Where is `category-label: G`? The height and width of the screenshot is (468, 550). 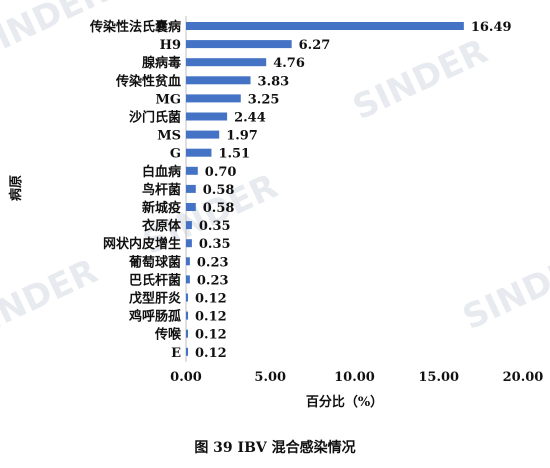
category-label: G is located at coordinates (175, 154).